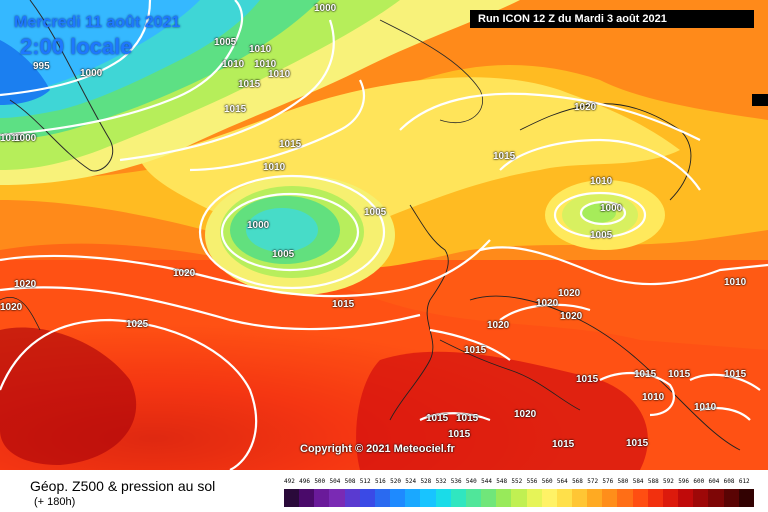 This screenshot has width=768, height=512. I want to click on scale-tick-label: 540, so click(471, 481).